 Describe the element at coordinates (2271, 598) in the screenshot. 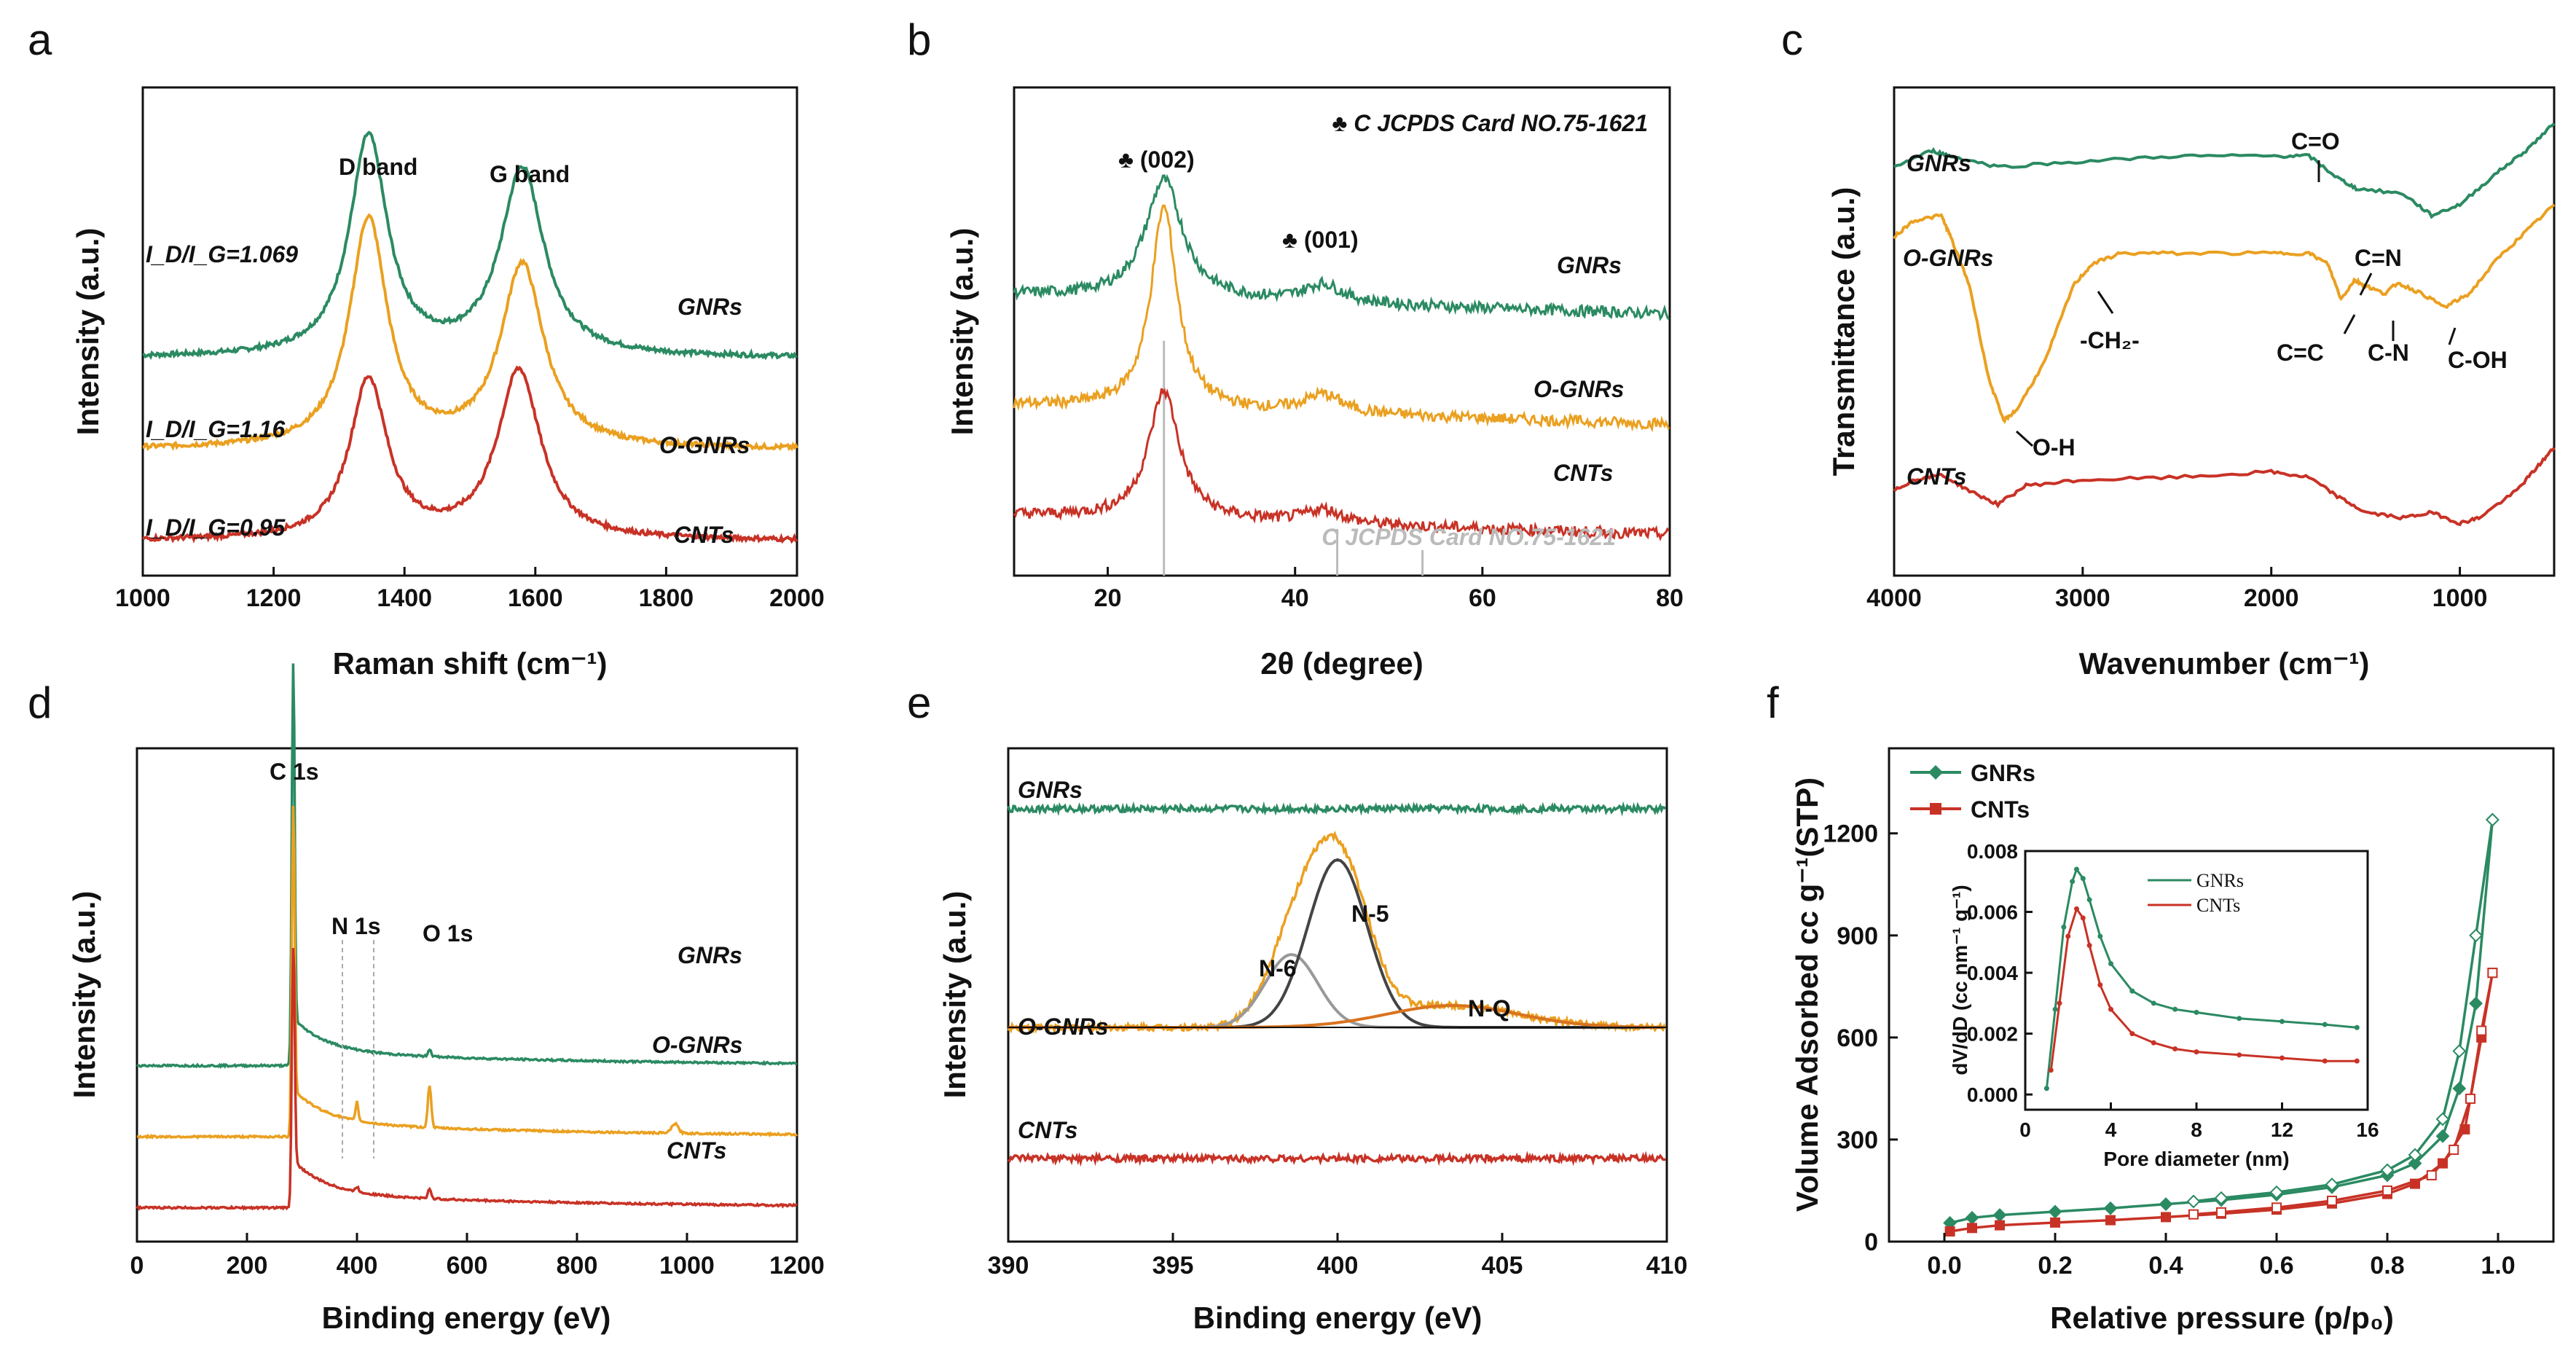

I see `c-xtick-label: 2000` at that location.